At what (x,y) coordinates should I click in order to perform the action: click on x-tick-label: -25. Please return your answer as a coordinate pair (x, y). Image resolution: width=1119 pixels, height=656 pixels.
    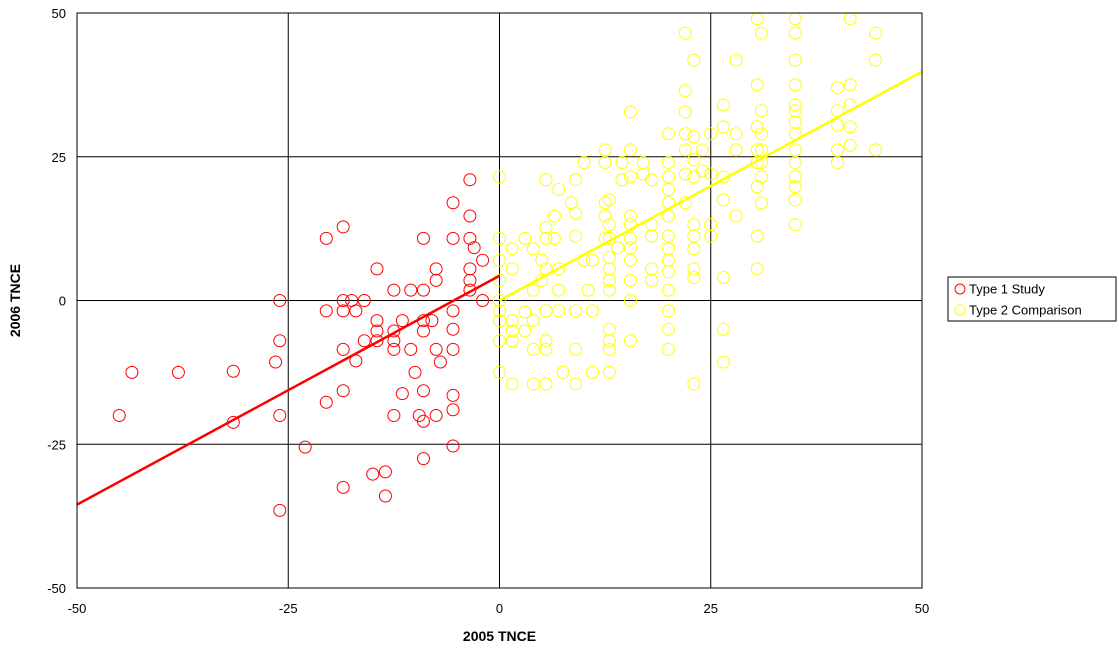
    Looking at the image, I should click on (288, 608).